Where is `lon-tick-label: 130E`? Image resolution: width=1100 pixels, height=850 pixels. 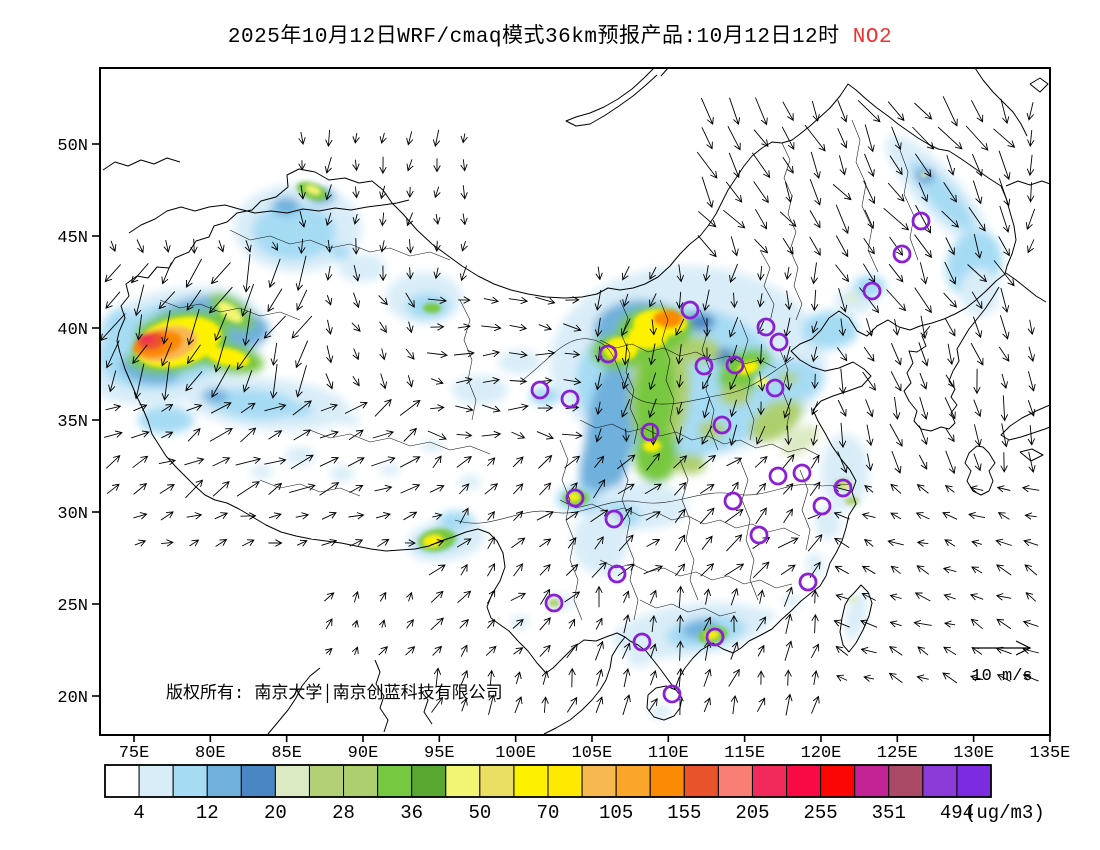 lon-tick-label: 130E is located at coordinates (973, 753).